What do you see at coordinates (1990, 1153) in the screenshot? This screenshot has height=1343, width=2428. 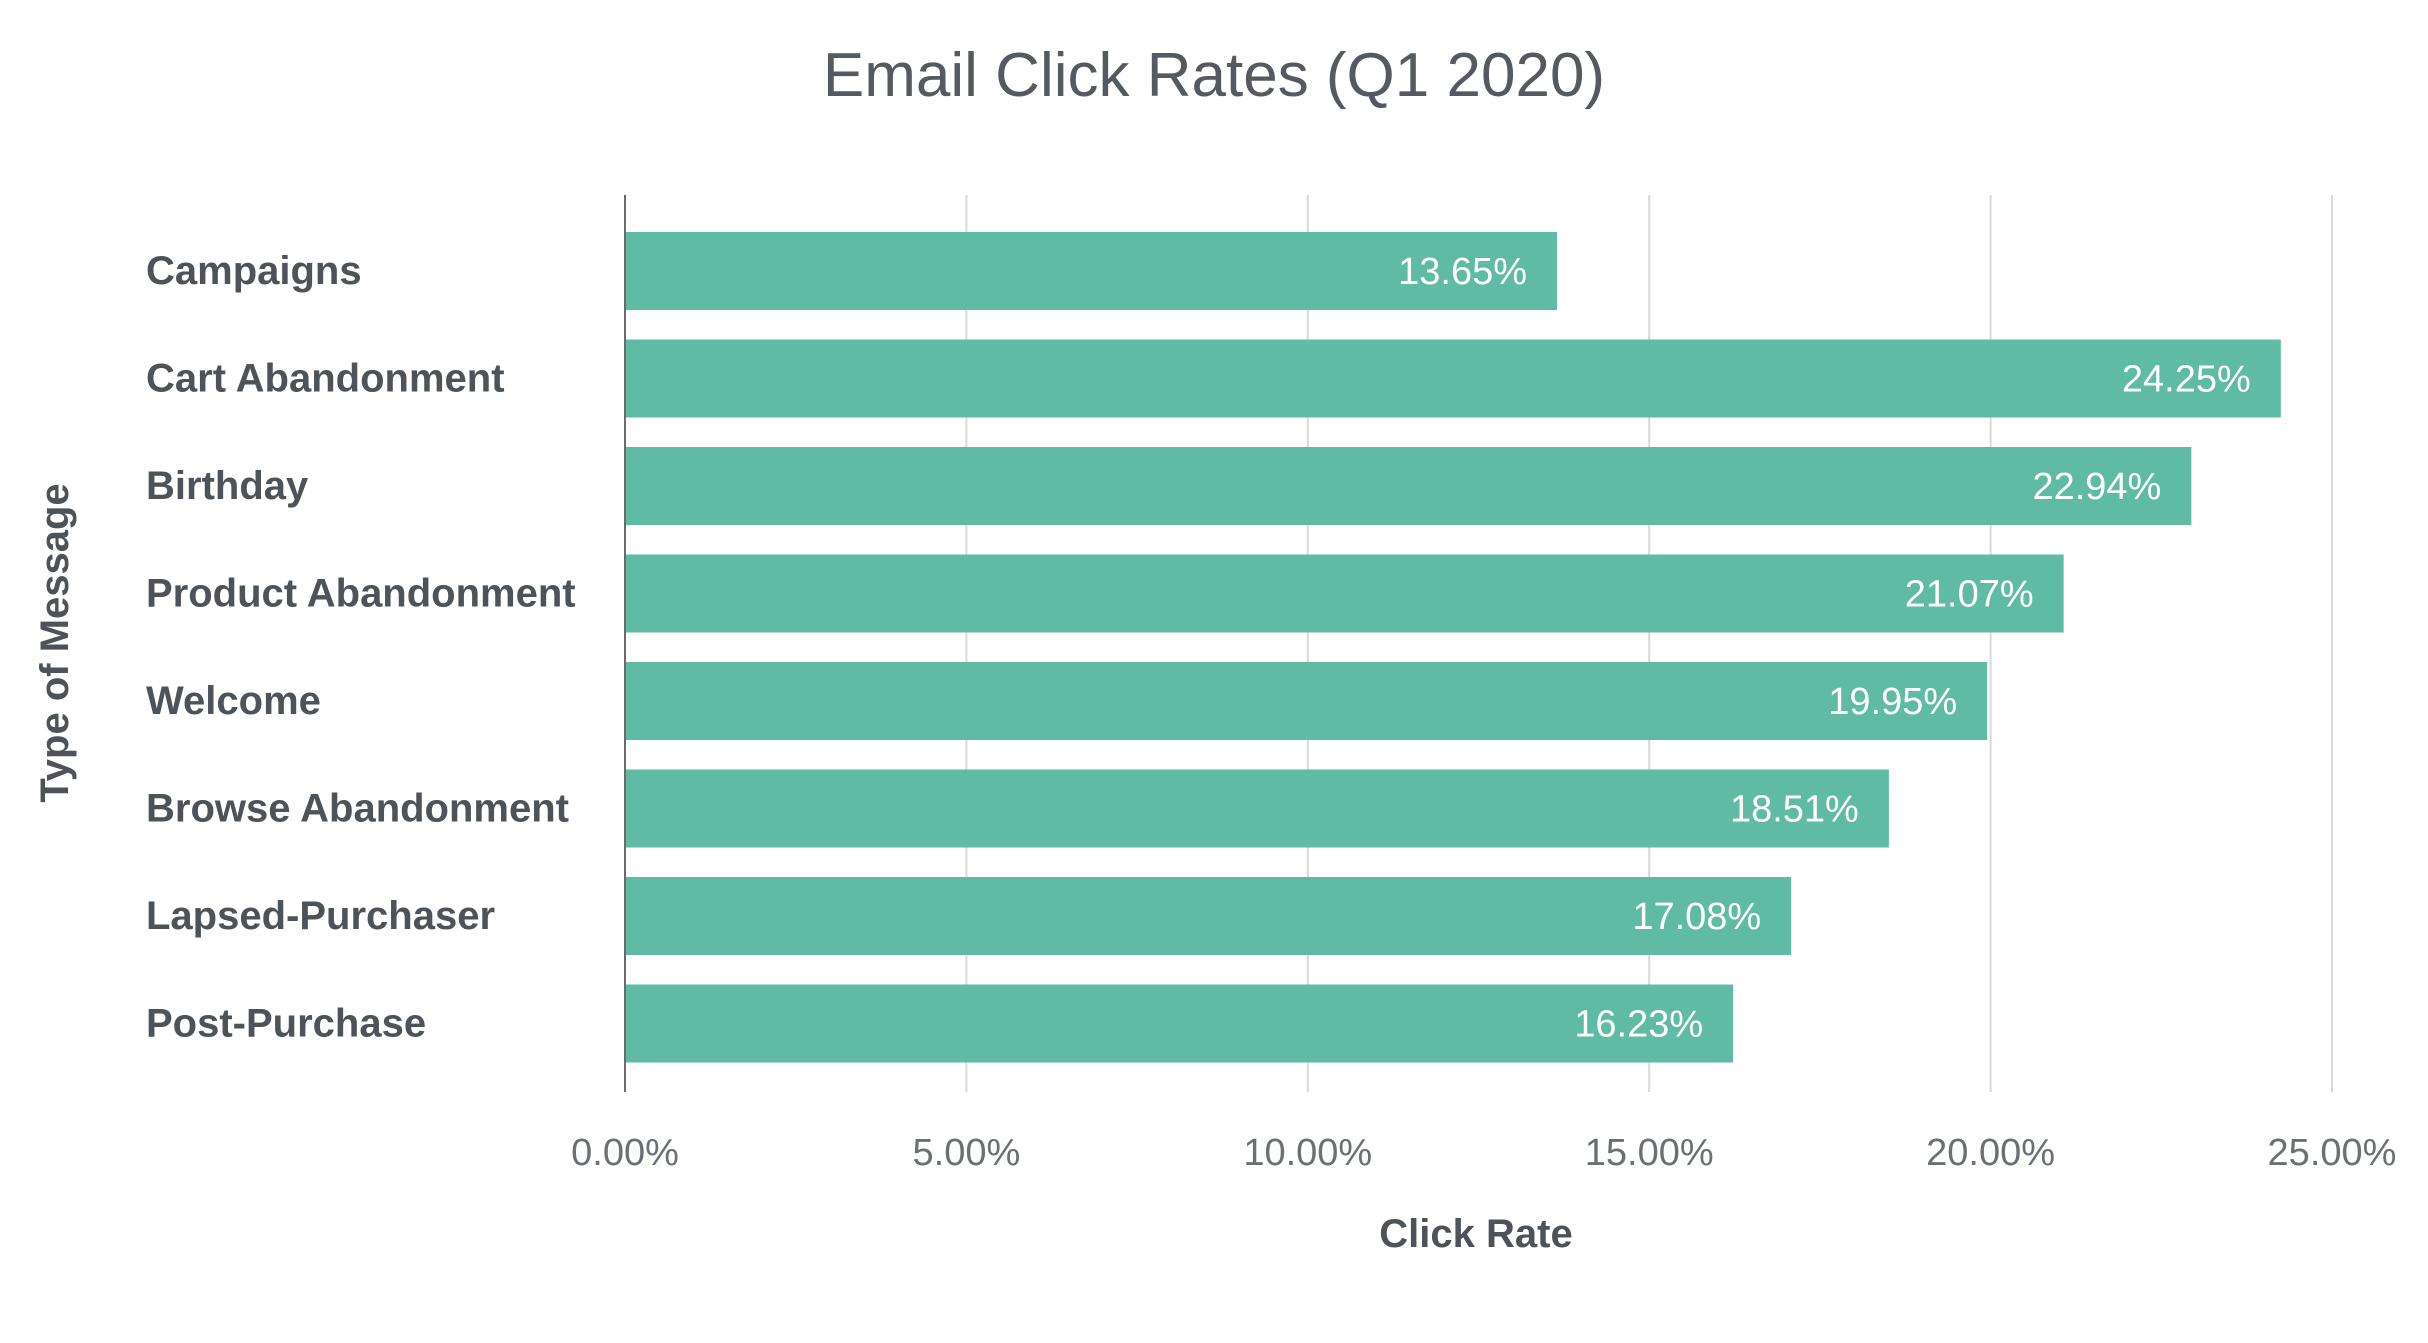 I see `x-tick-label: 20.00%` at bounding box center [1990, 1153].